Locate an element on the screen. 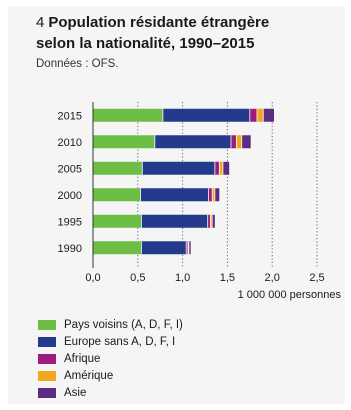 The image size is (351, 410). y-tick-label: 2005 is located at coordinates (70, 169).